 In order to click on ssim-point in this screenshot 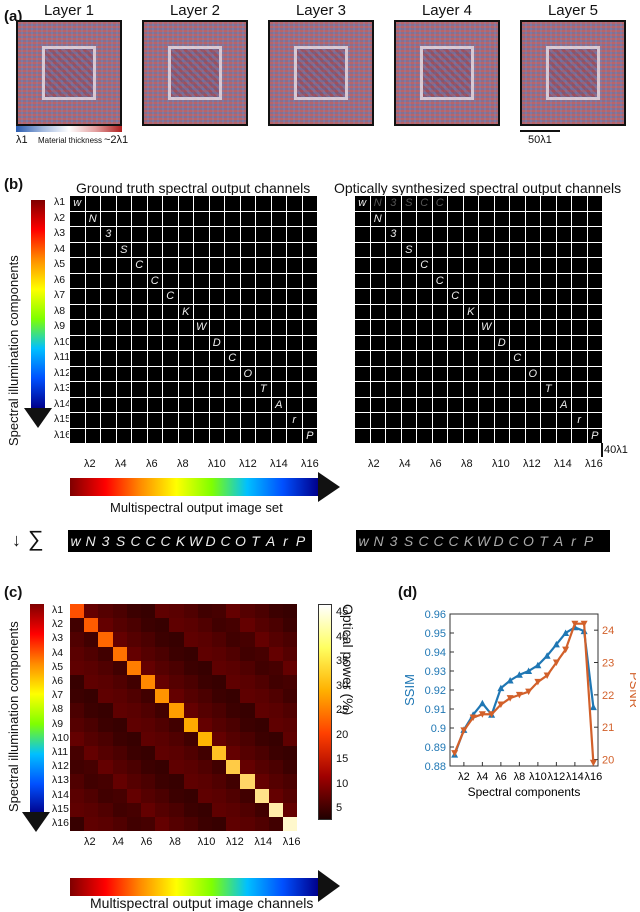, I will do `click(556, 644)`.